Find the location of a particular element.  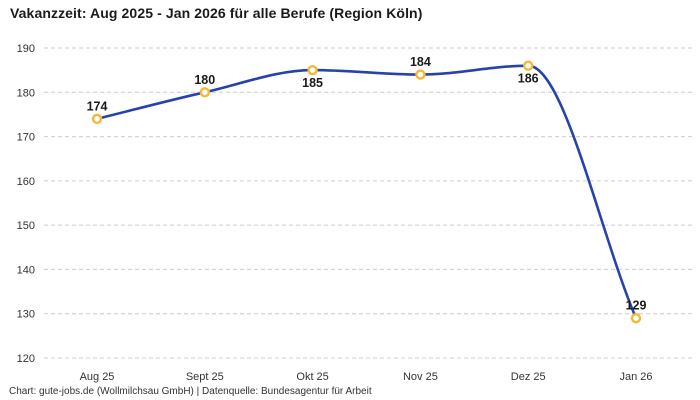

y-axis-tick-label: 150 is located at coordinates (26, 226).